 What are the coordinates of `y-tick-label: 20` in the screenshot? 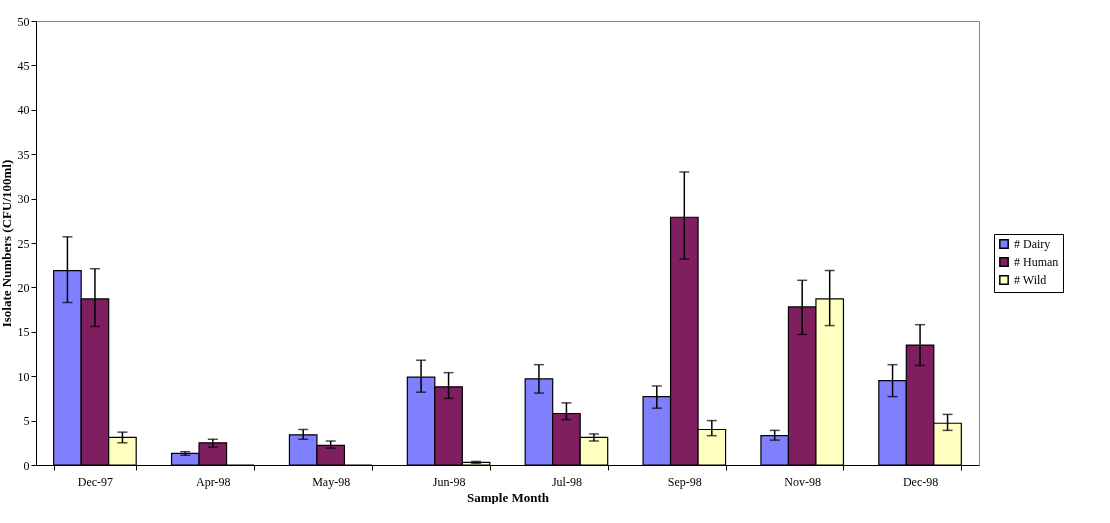 It's located at (23, 287).